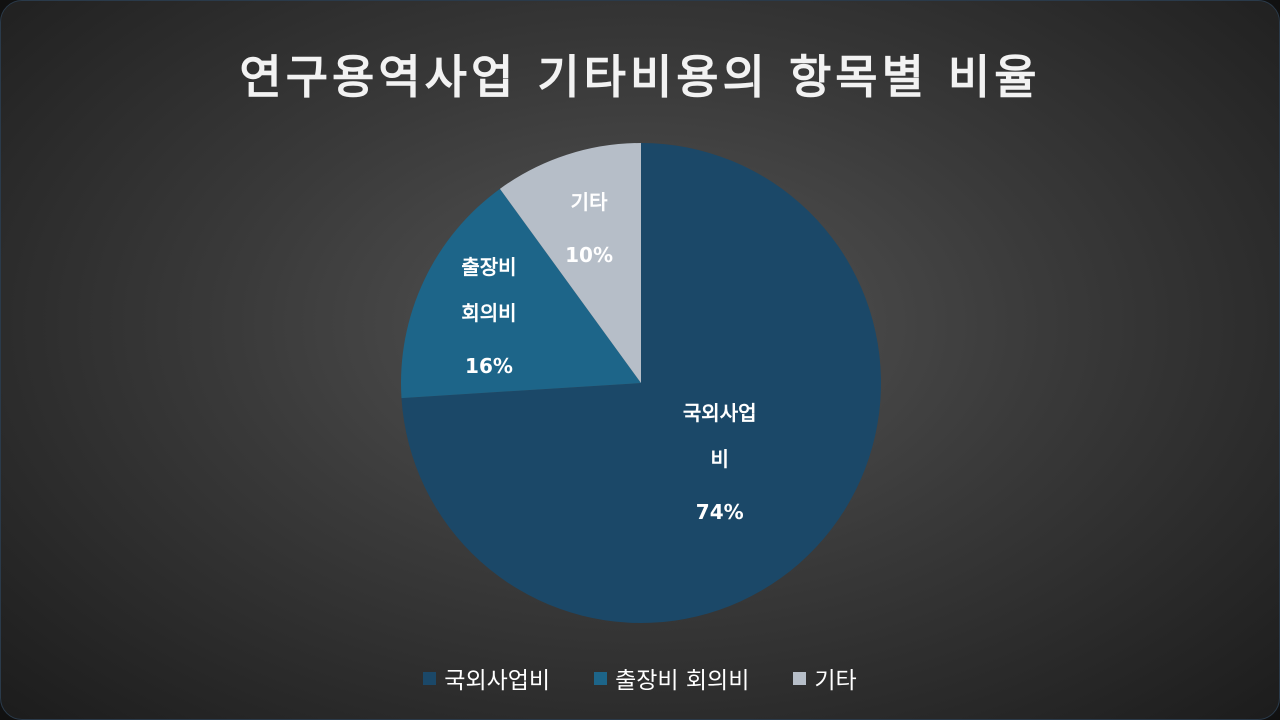 The image size is (1280, 720). What do you see at coordinates (589, 223) in the screenshot?
I see `slice-label: 기타 10%` at bounding box center [589, 223].